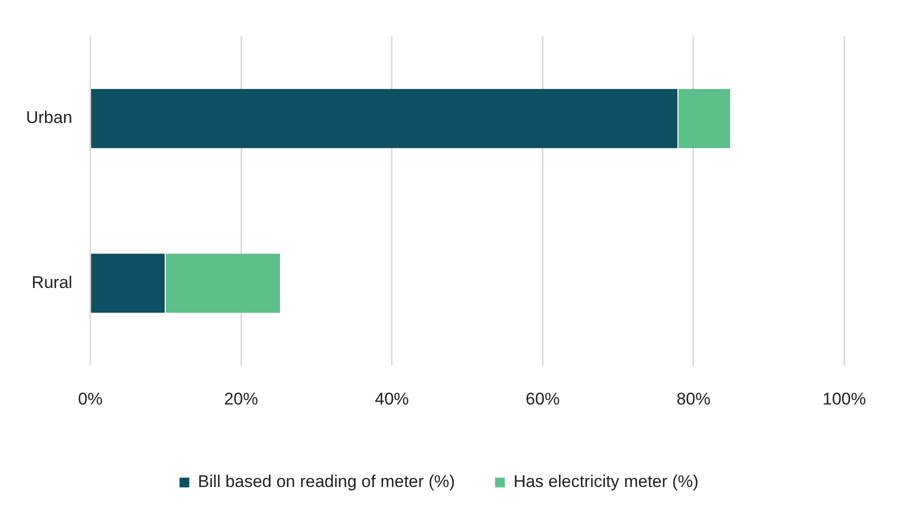 The height and width of the screenshot is (509, 898). Describe the element at coordinates (606, 482) in the screenshot. I see `legend-label: Has electricity meter (%)` at that location.